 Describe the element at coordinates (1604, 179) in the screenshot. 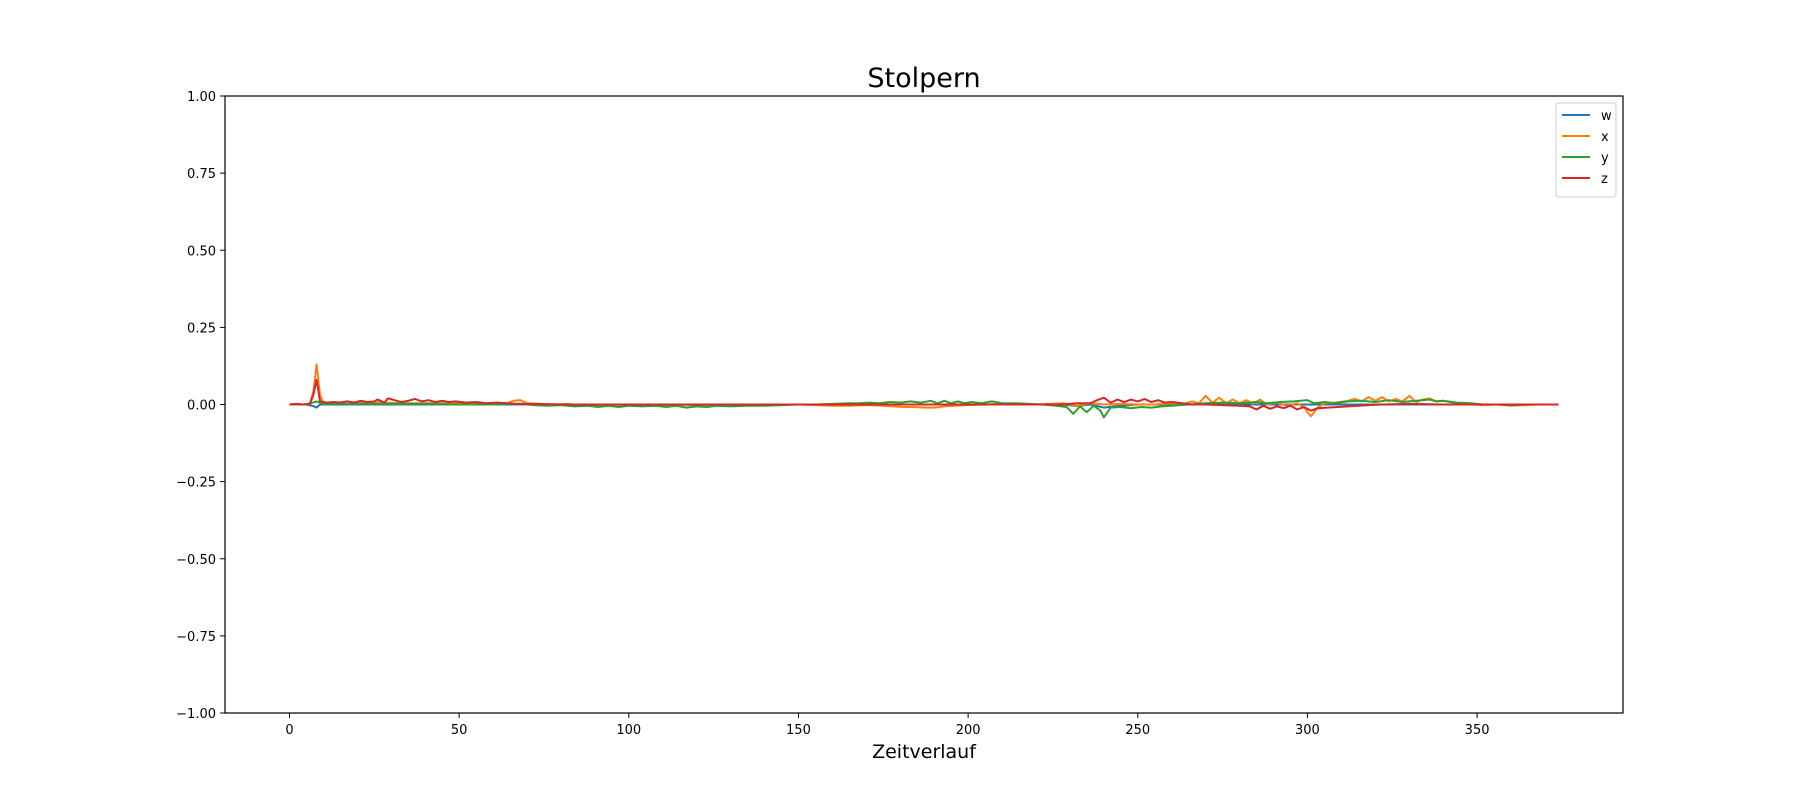

I see `legend-label-z: z` at that location.